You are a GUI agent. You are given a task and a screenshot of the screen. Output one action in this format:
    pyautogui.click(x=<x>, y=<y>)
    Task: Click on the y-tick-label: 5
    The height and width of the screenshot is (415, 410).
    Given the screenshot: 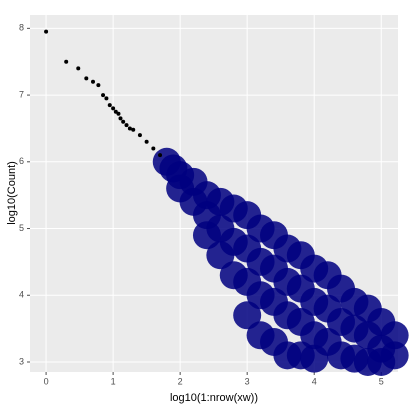 What is the action you would take?
    pyautogui.click(x=21, y=228)
    